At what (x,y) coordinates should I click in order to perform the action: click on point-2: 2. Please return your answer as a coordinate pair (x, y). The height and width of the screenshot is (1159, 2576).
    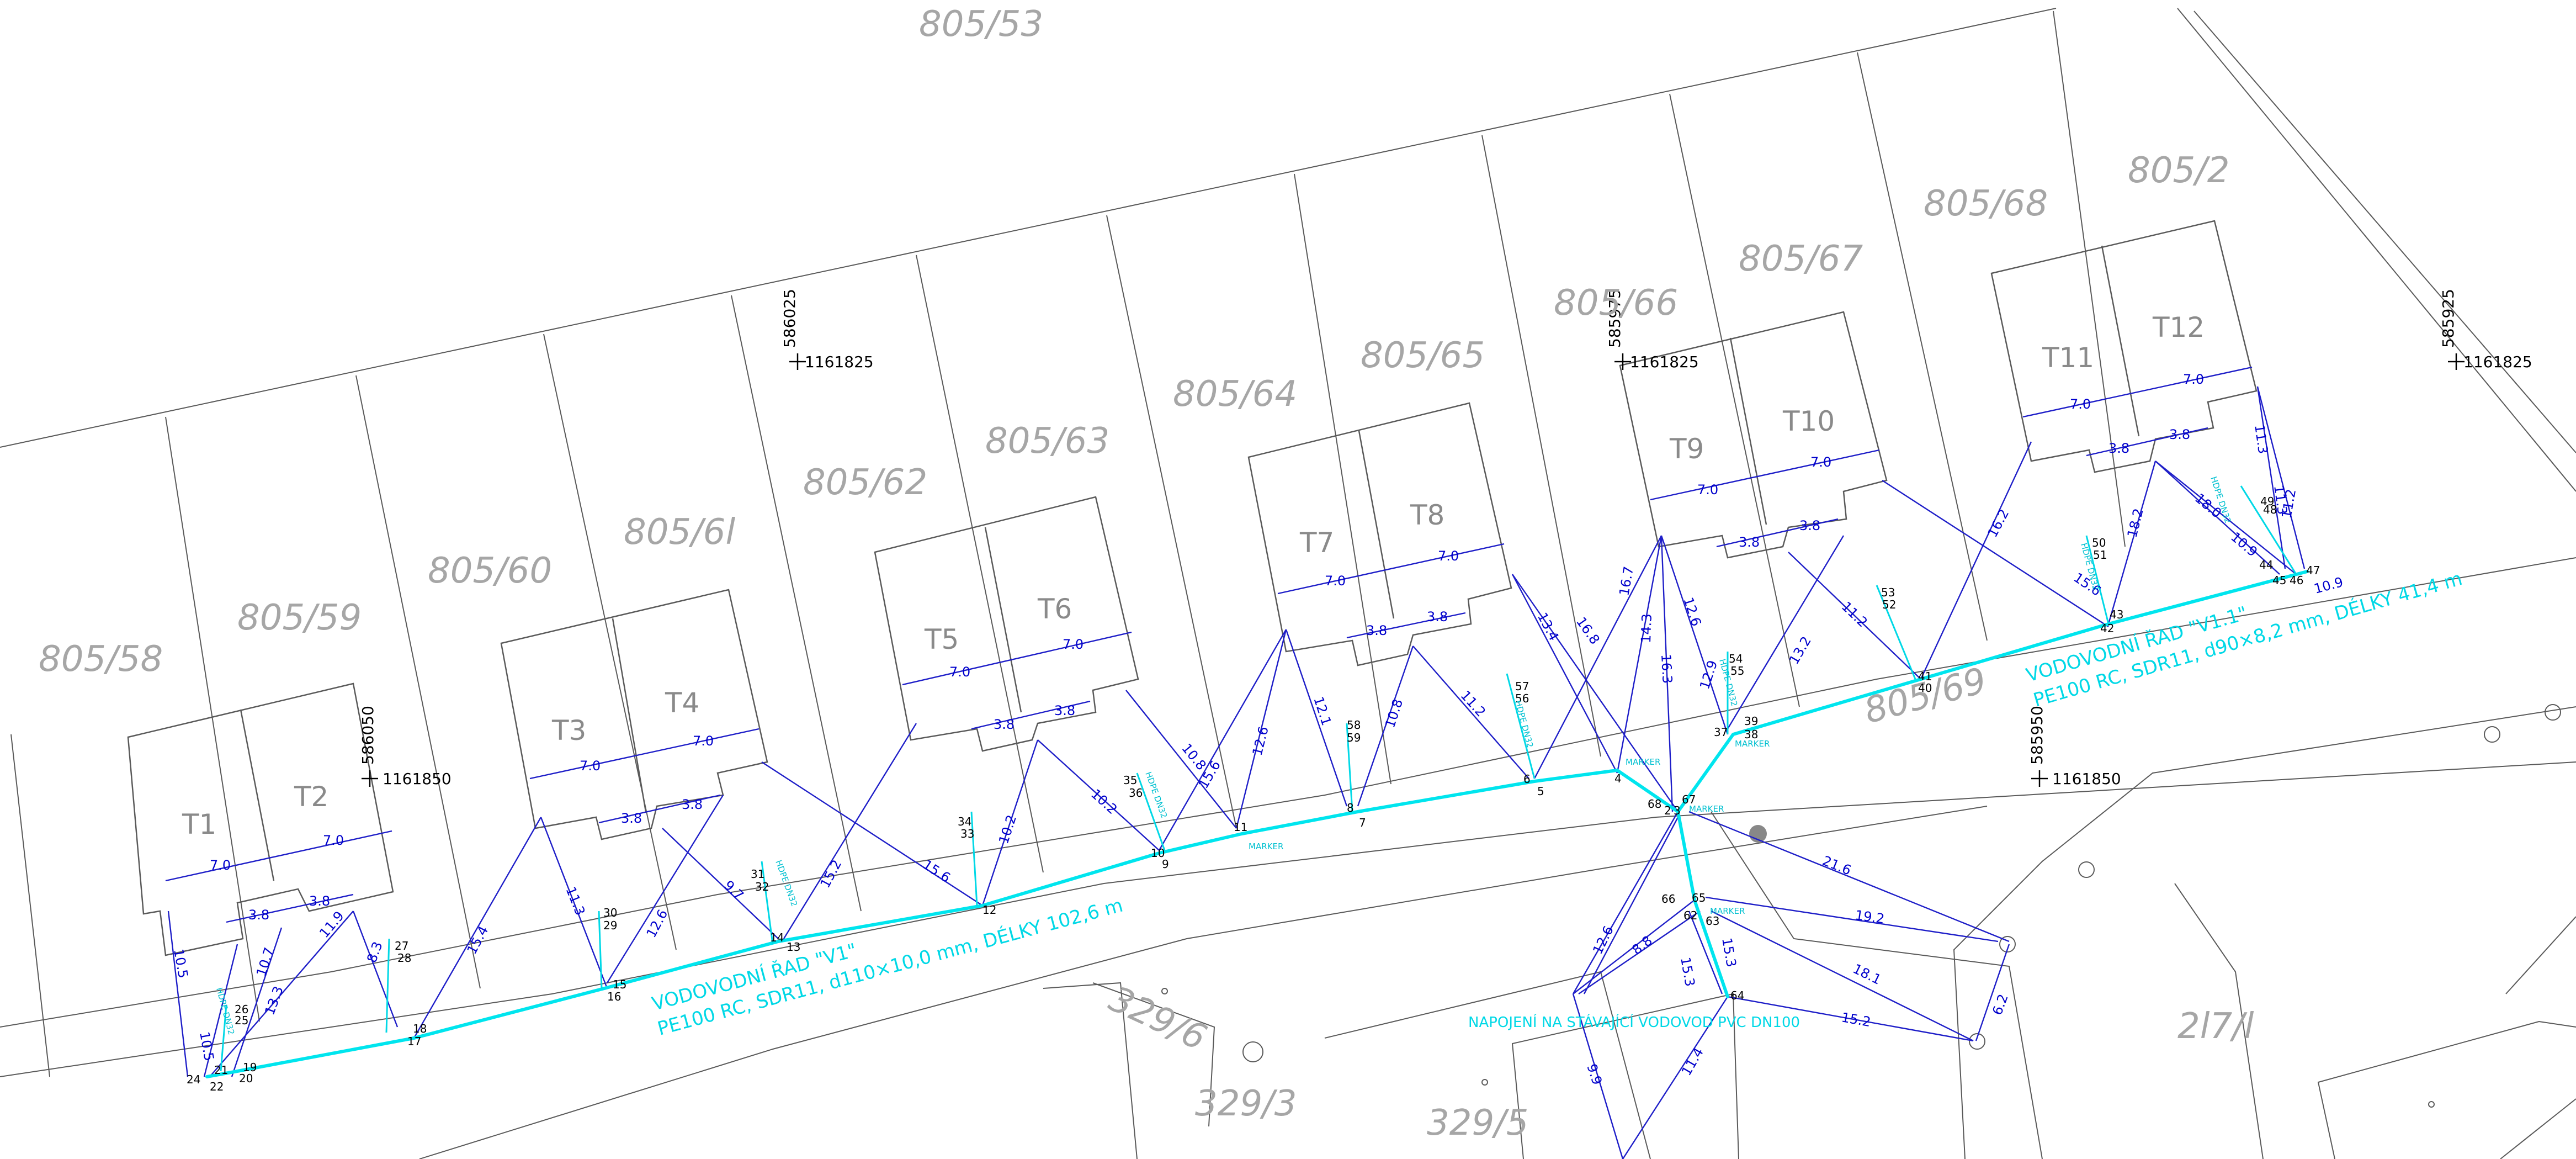
    Looking at the image, I should click on (1667, 810).